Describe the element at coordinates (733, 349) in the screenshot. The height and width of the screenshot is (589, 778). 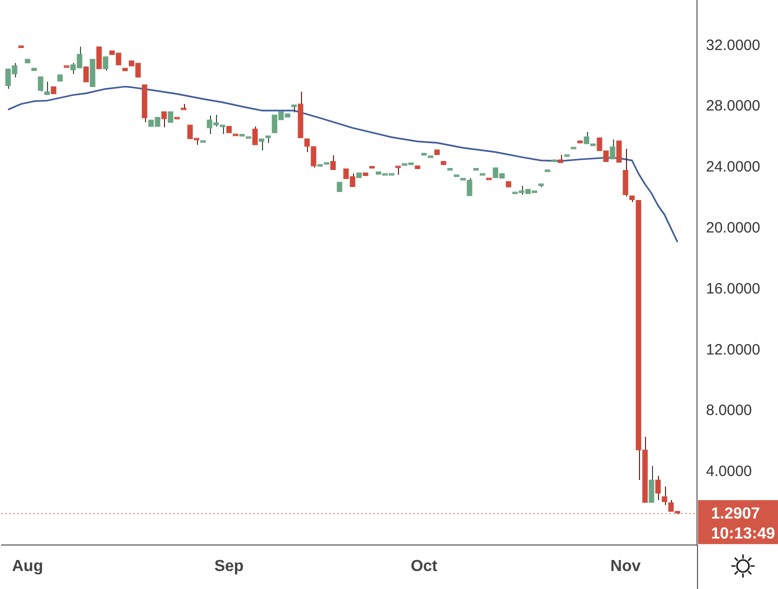
I see `y-tick-label: 12.0000` at that location.